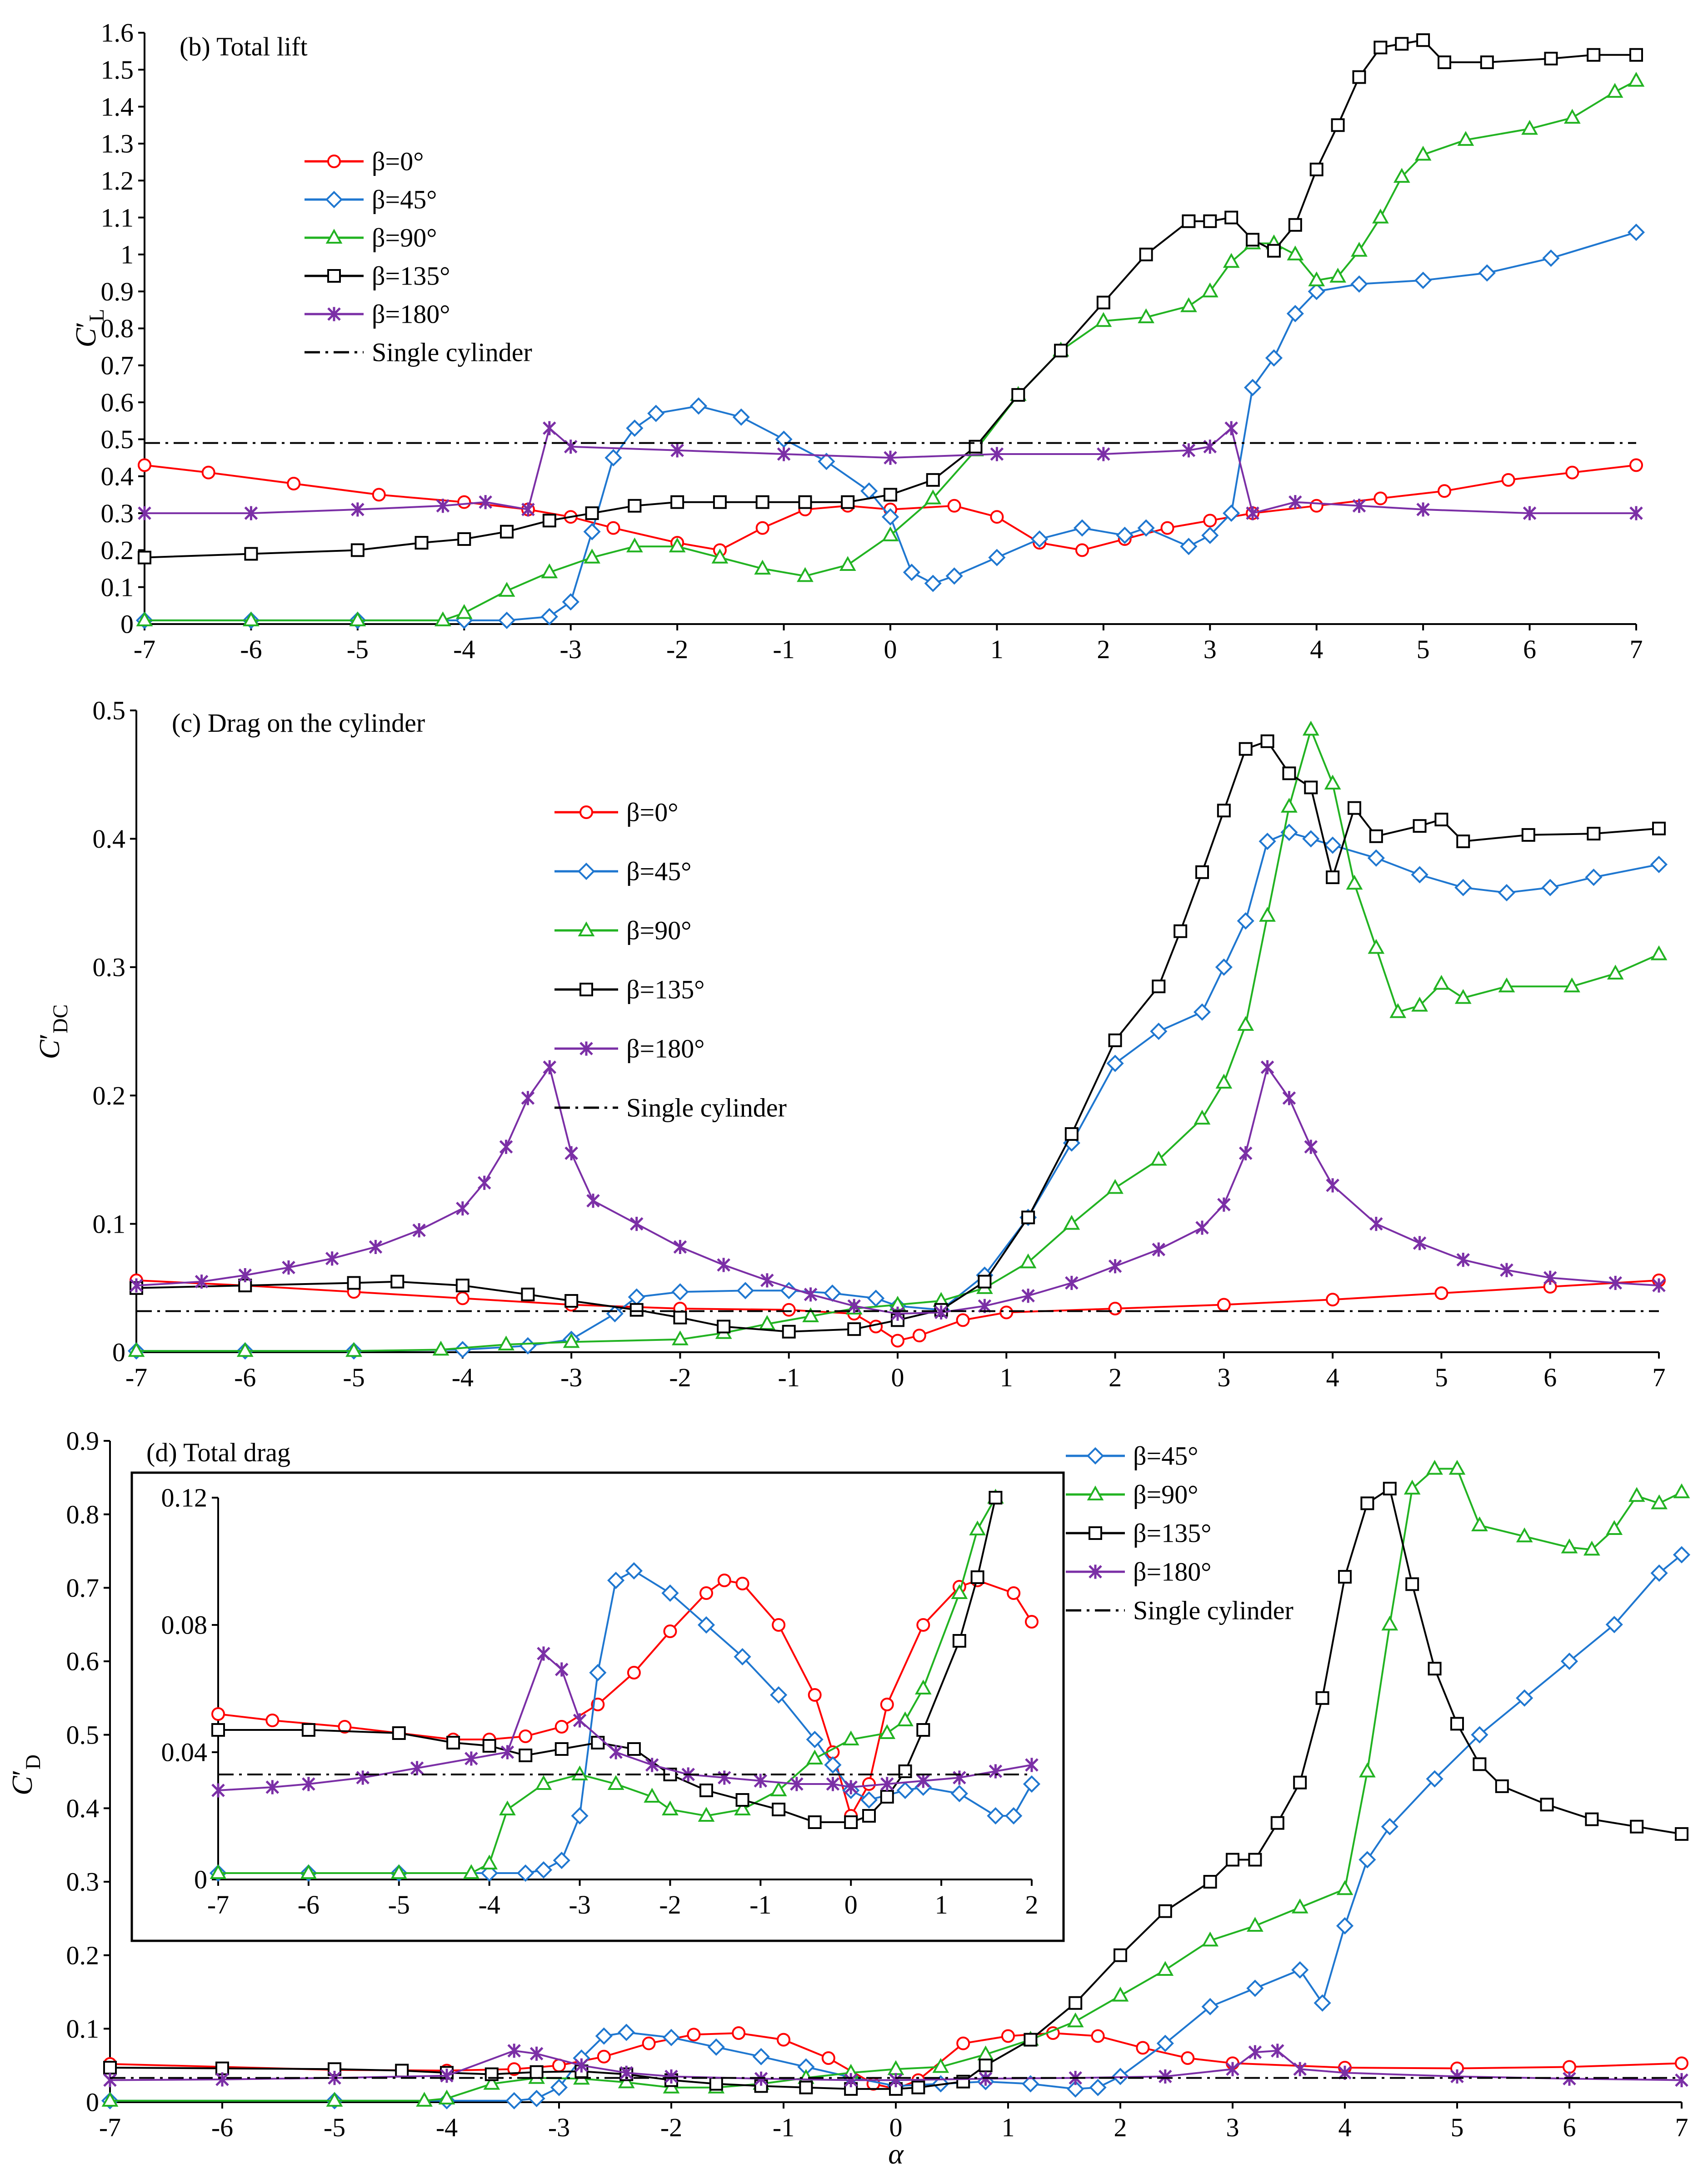 The image size is (1708, 2174). I want to click on y-tick-label: 1.4, so click(118, 107).